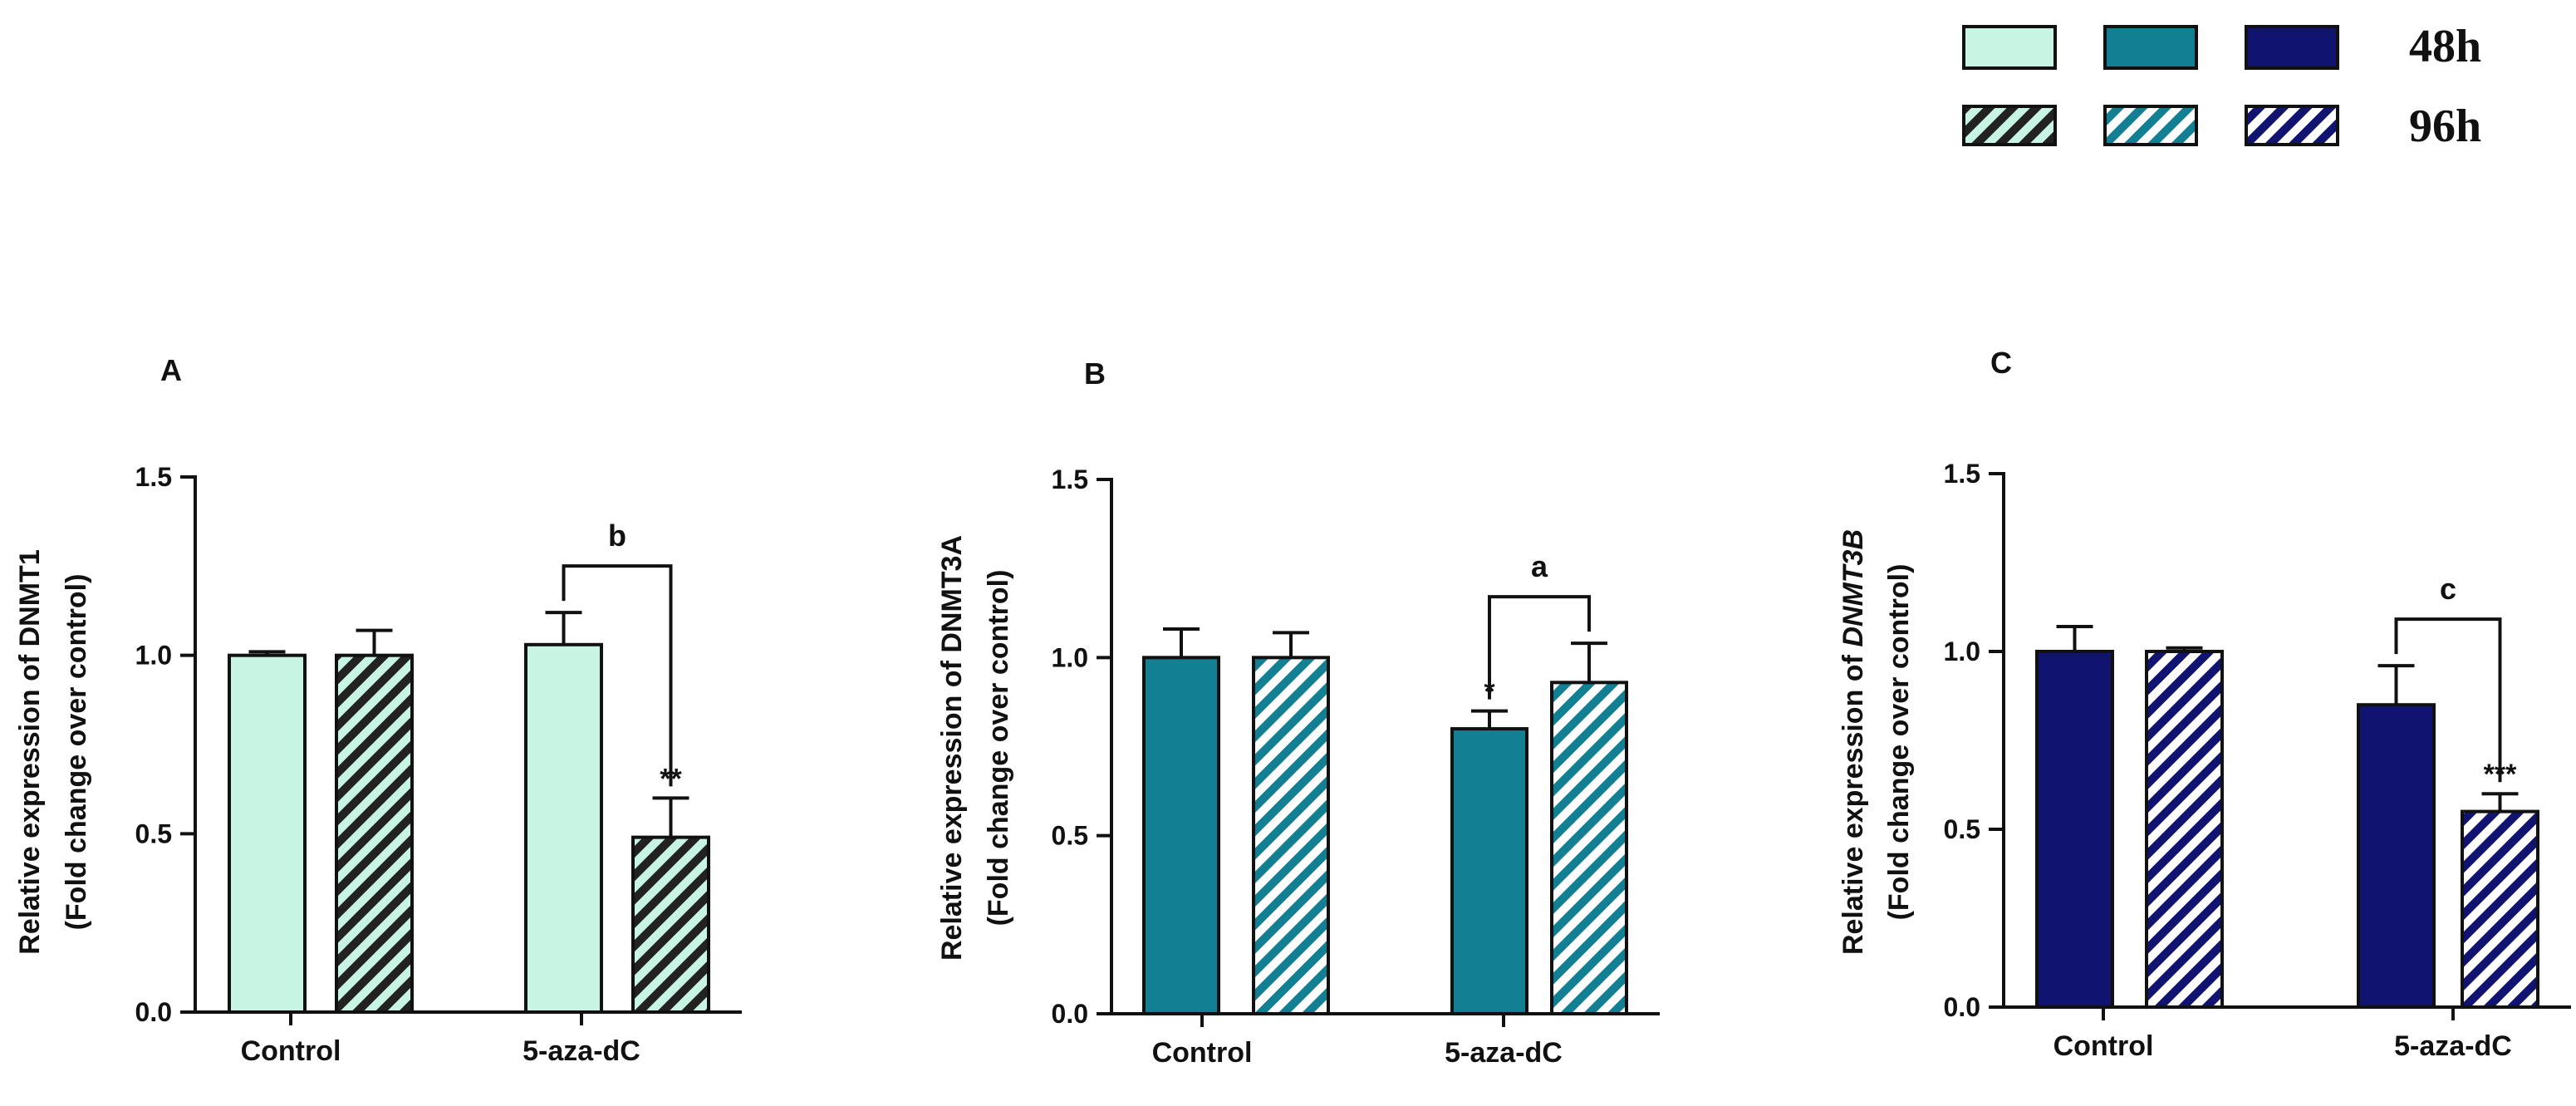 This screenshot has height=1106, width=2576. Describe the element at coordinates (2221, 86) in the screenshot. I see `legend: 48h 96h` at that location.